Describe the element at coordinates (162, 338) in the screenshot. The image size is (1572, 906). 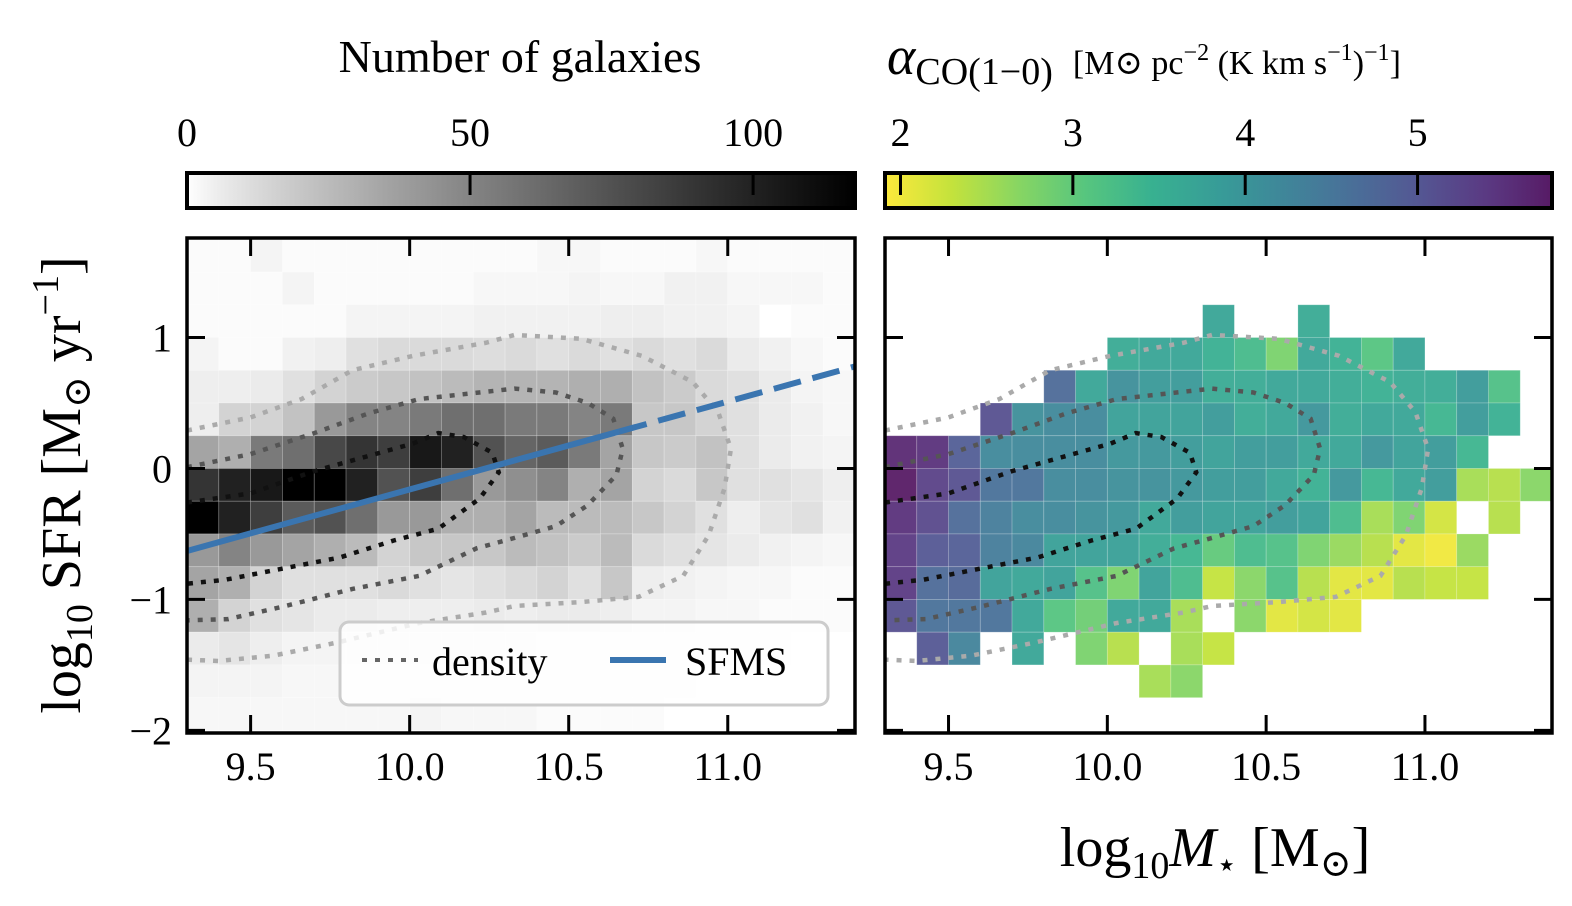
I see `y-tick-label: 1` at that location.